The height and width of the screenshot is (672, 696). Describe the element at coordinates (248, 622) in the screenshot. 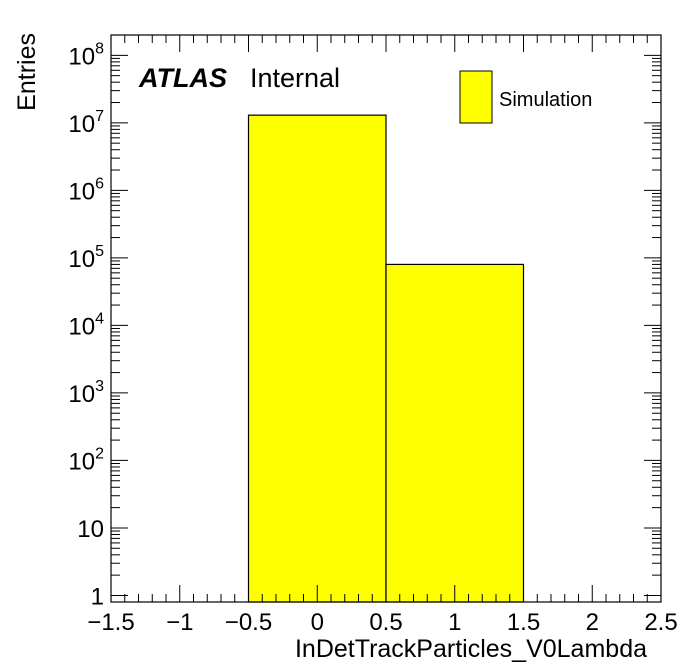

I see `x-tick-label: −0.5` at that location.